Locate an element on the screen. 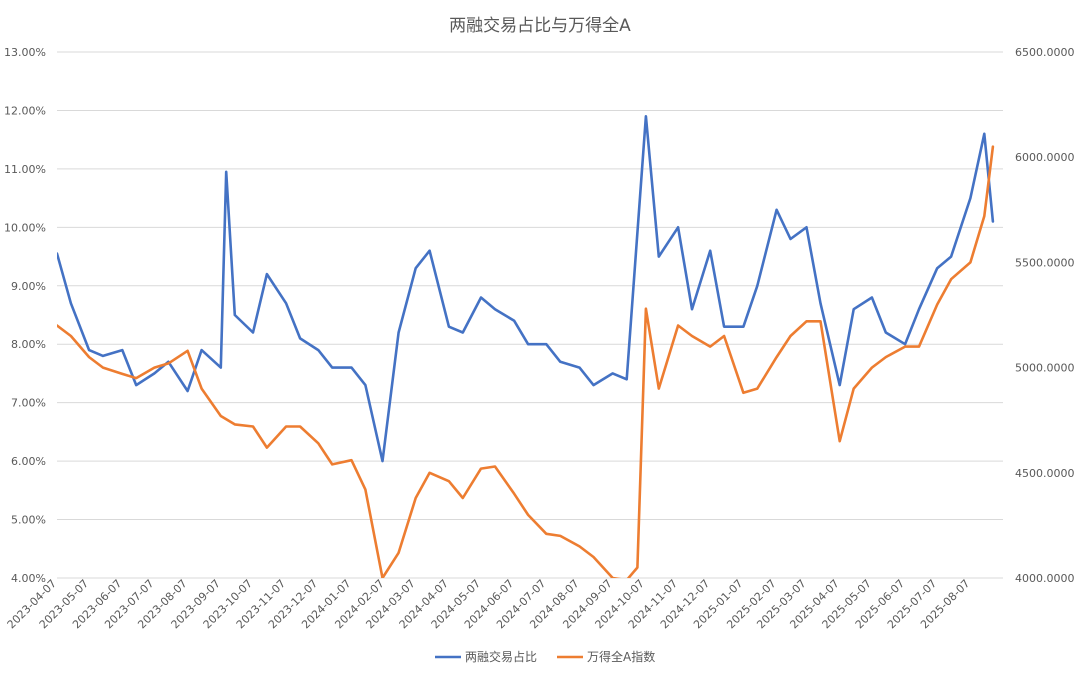 Image resolution: width=1080 pixels, height=678 pixels. legend-label: 万得全A指数 is located at coordinates (621, 656).